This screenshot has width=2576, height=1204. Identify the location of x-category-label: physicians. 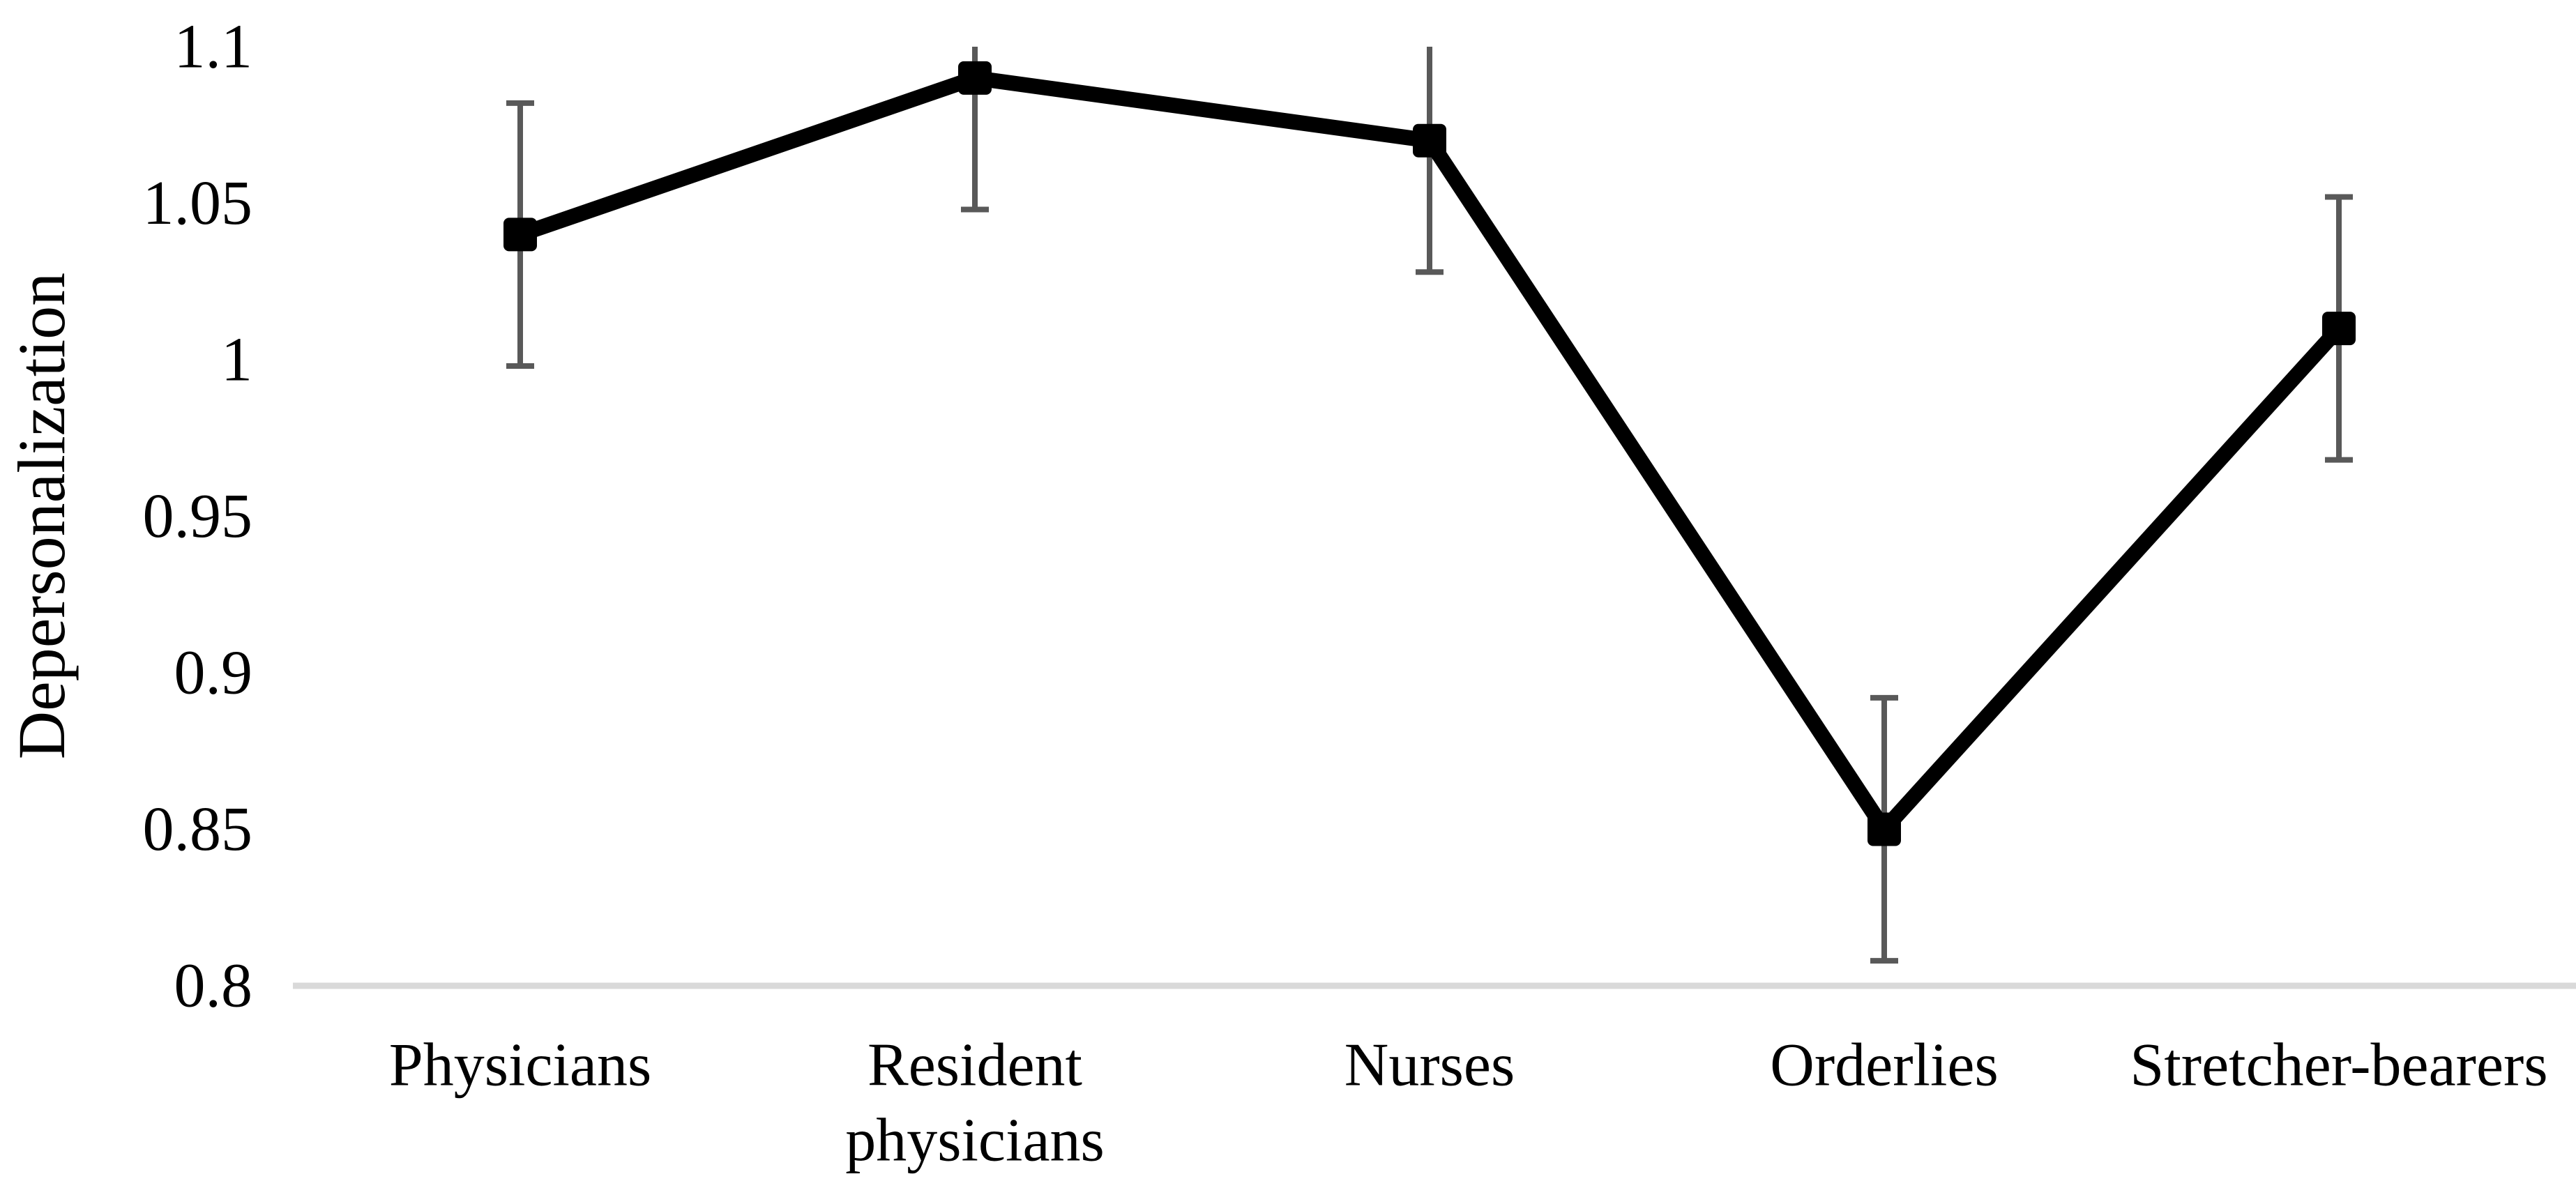
(975, 1141).